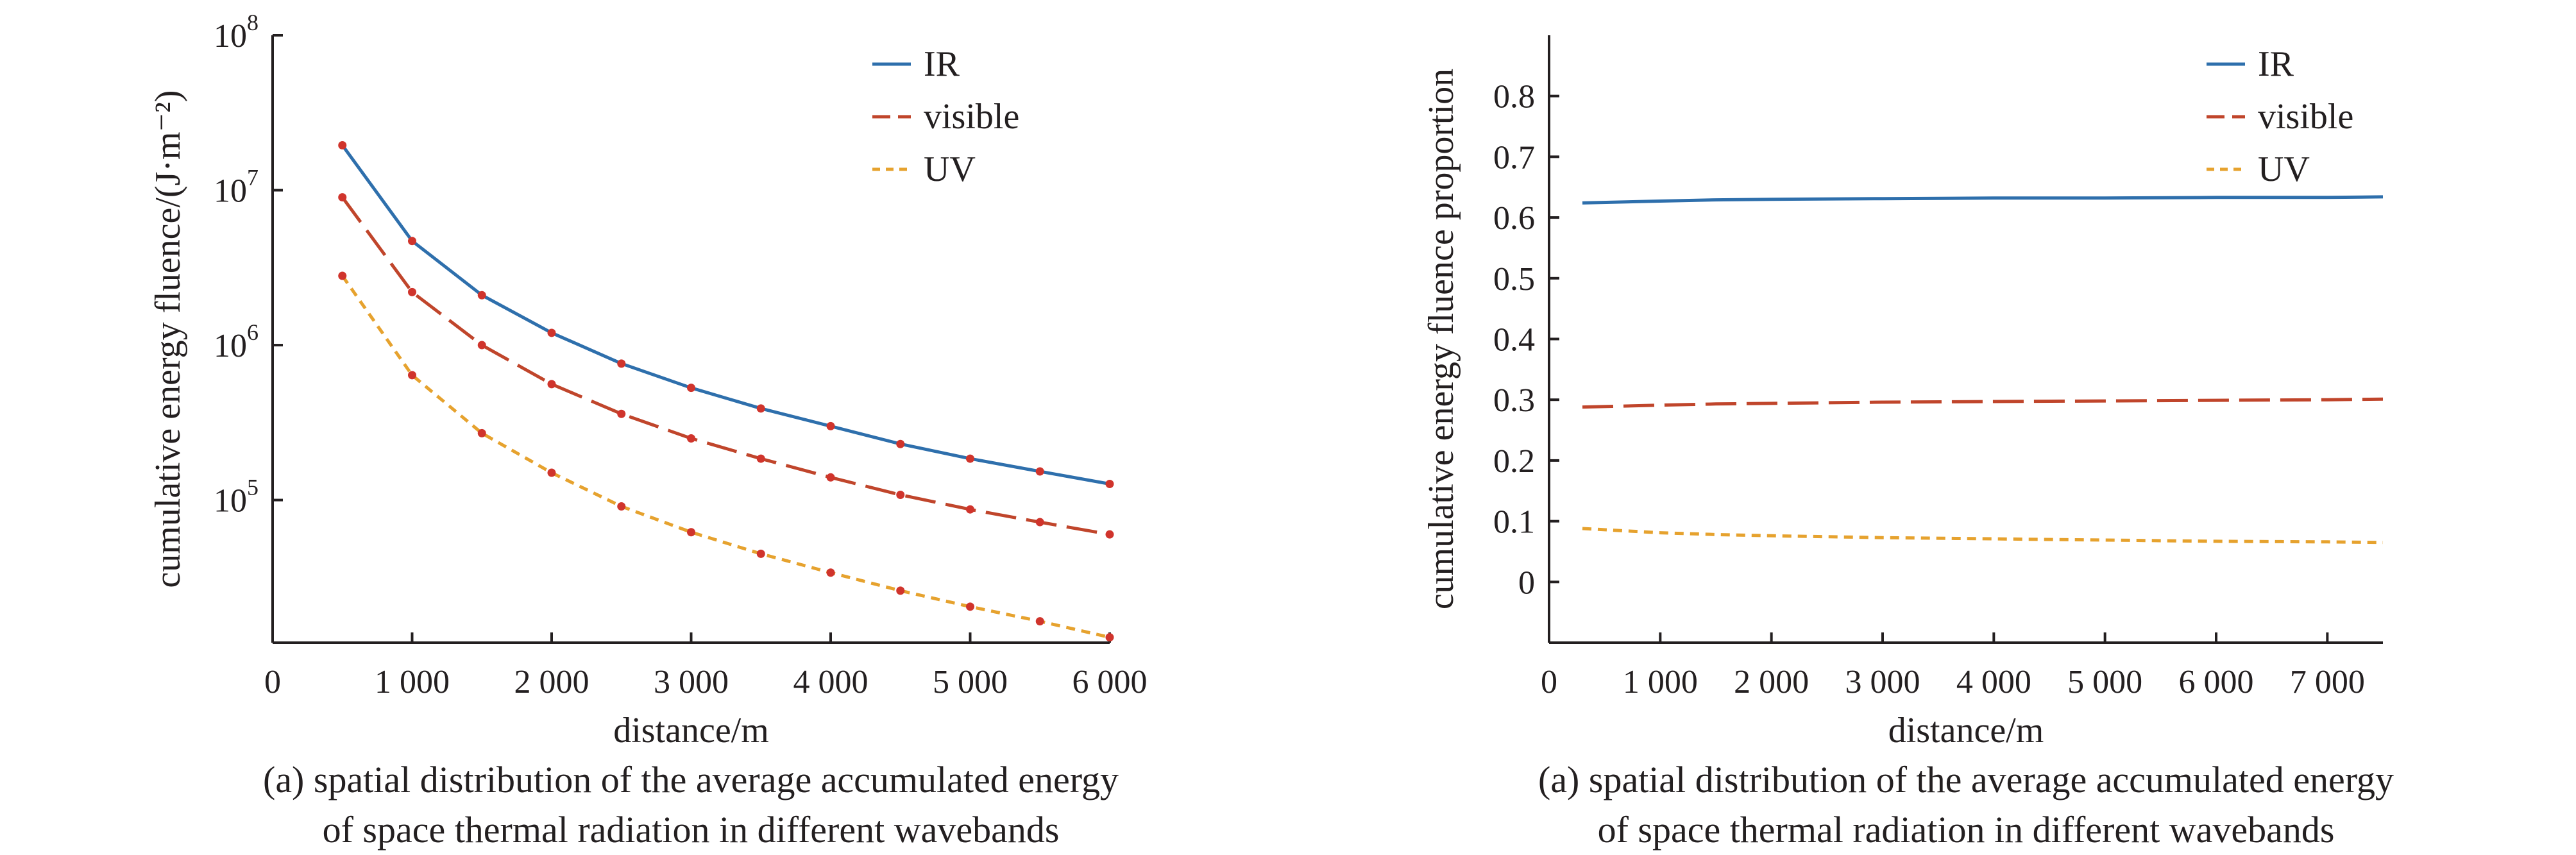  Describe the element at coordinates (252, 177) in the screenshot. I see `y-tick-exponent: 7` at that location.